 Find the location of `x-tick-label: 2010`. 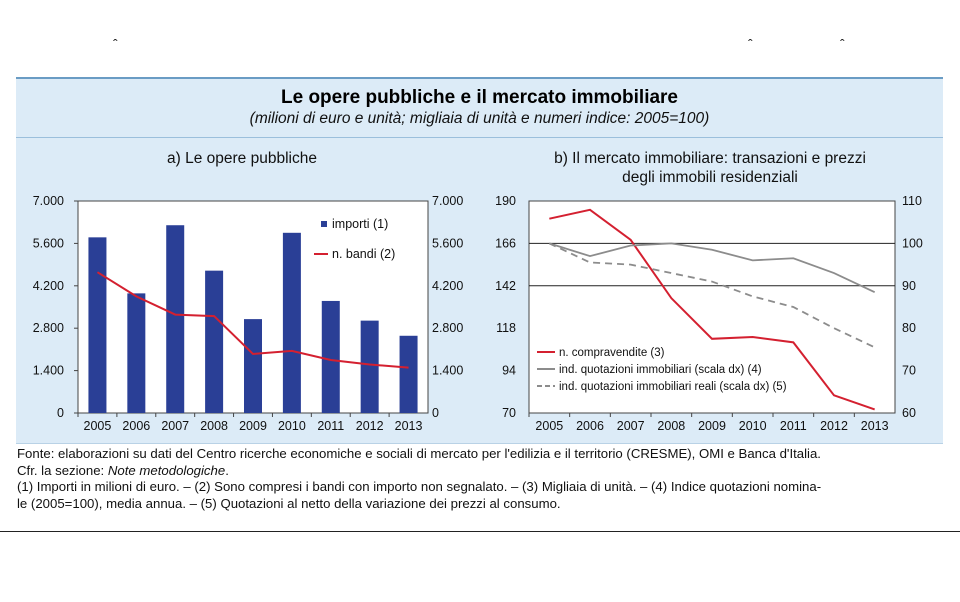

x-tick-label: 2010 is located at coordinates (292, 426).